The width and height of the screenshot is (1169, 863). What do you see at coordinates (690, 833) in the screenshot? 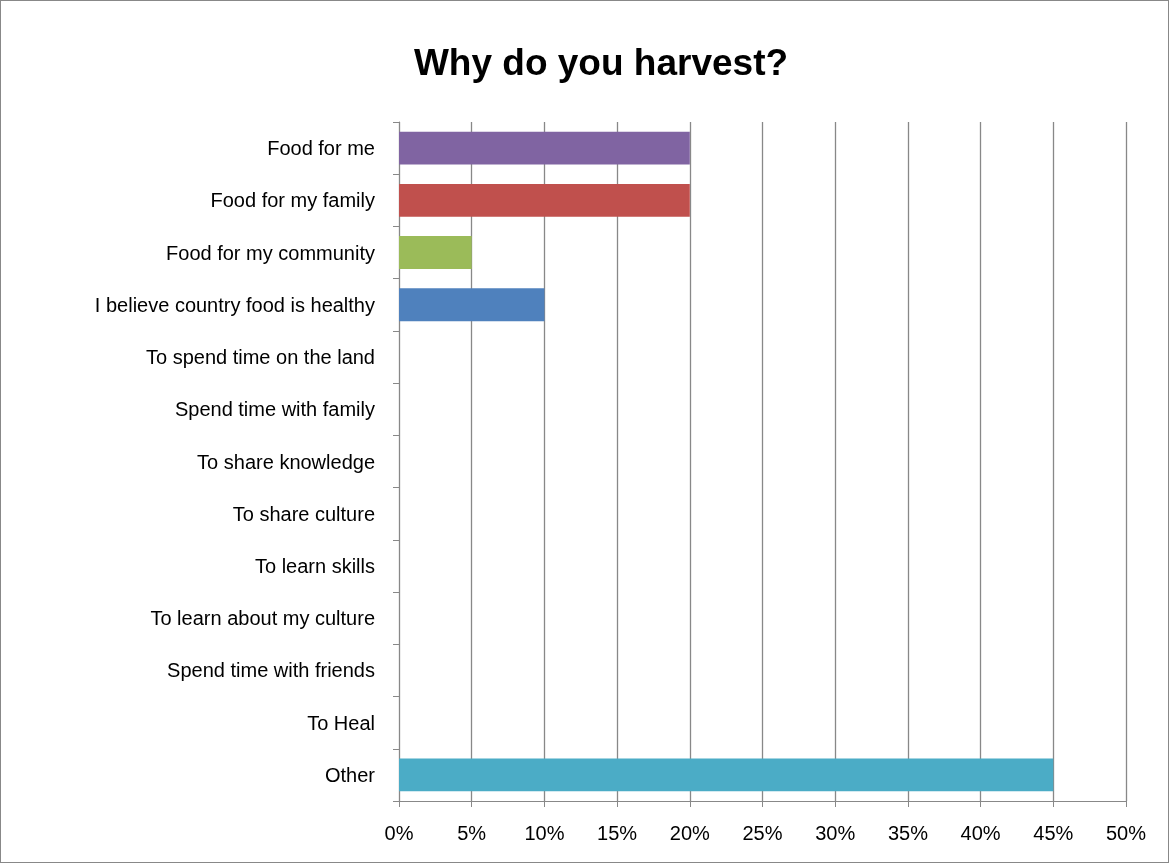
I see `x-tick-label: 20%` at bounding box center [690, 833].